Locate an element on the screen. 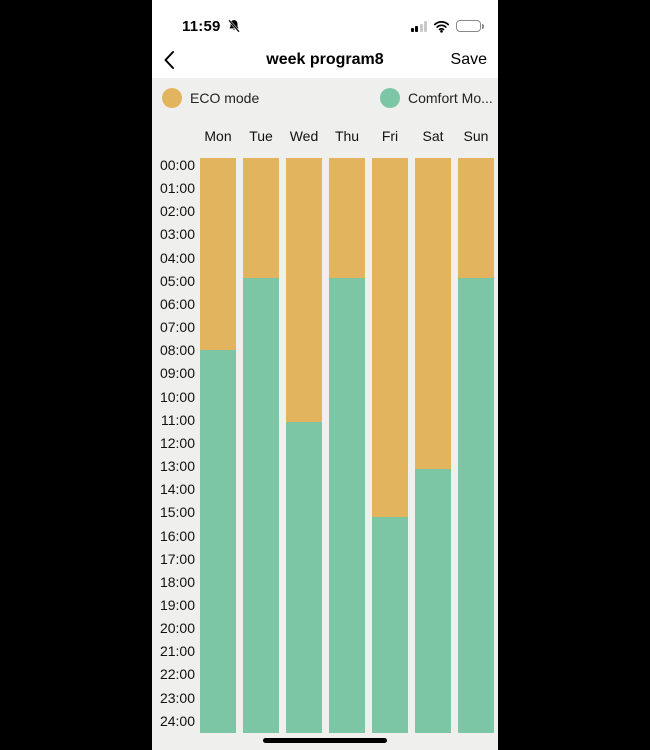 This screenshot has width=650, height=750. home-indicator is located at coordinates (325, 740).